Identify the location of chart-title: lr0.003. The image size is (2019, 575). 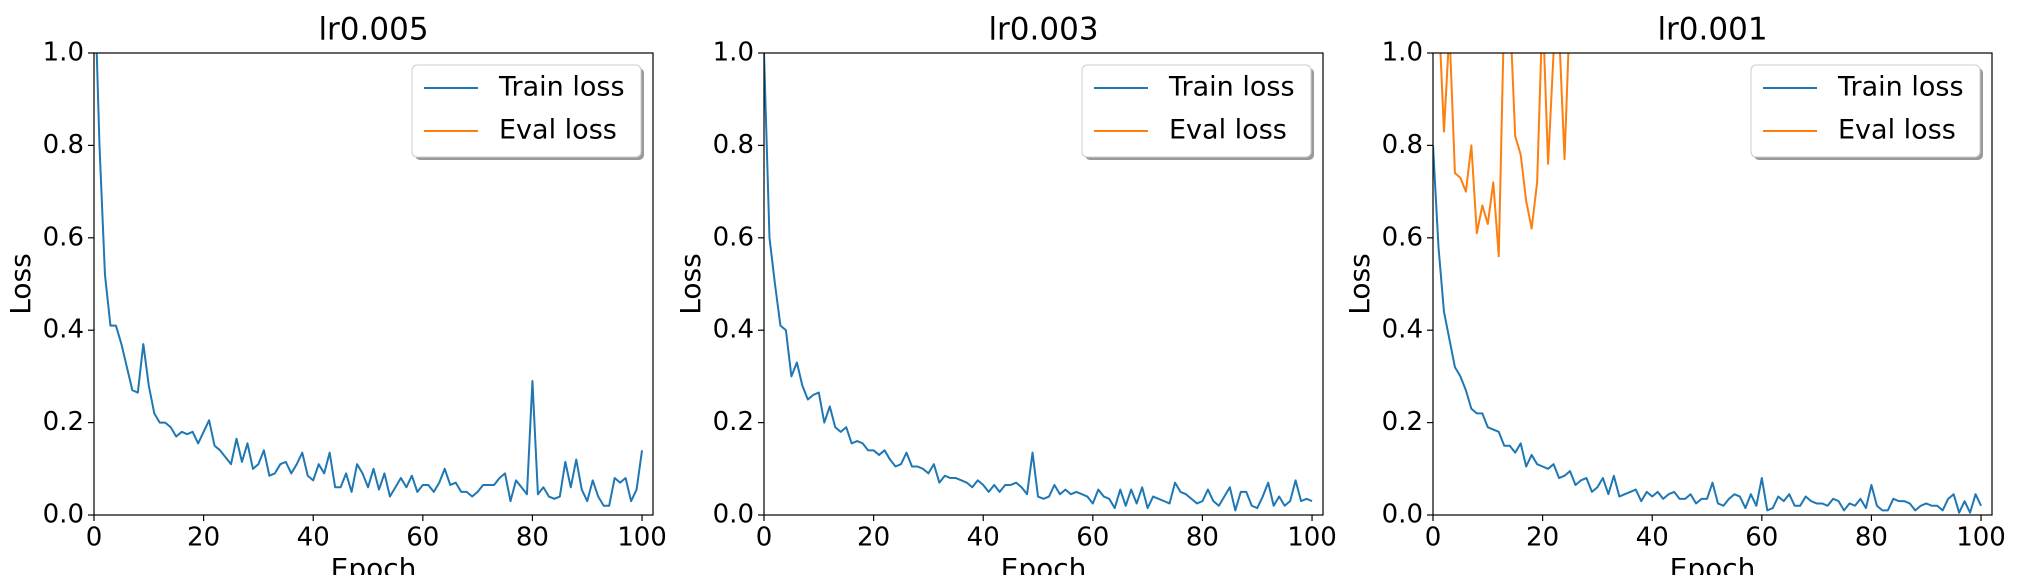
(1043, 30).